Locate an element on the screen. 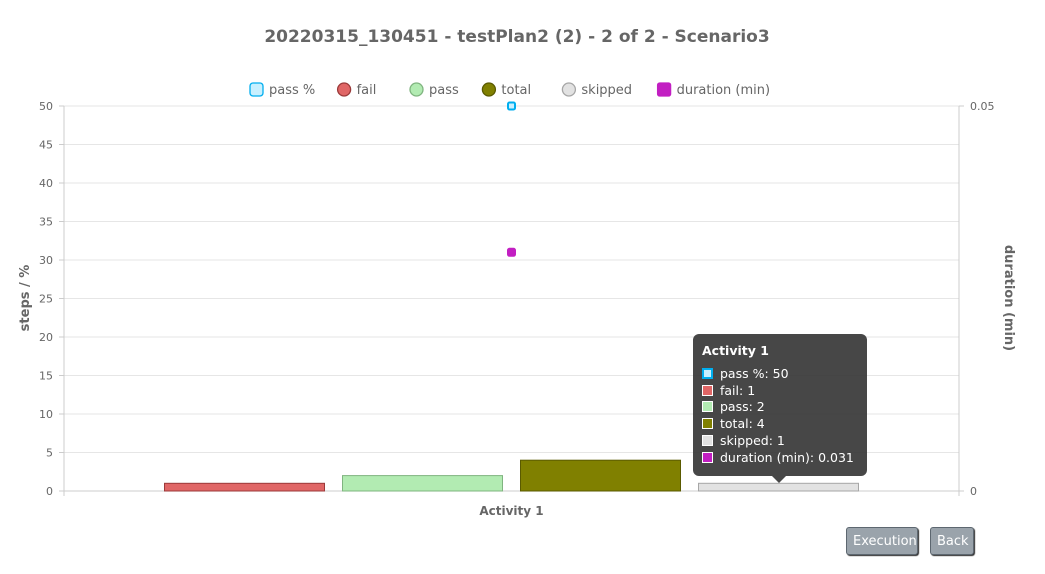 This screenshot has width=1045, height=574. legend-label: pass % is located at coordinates (292, 90).